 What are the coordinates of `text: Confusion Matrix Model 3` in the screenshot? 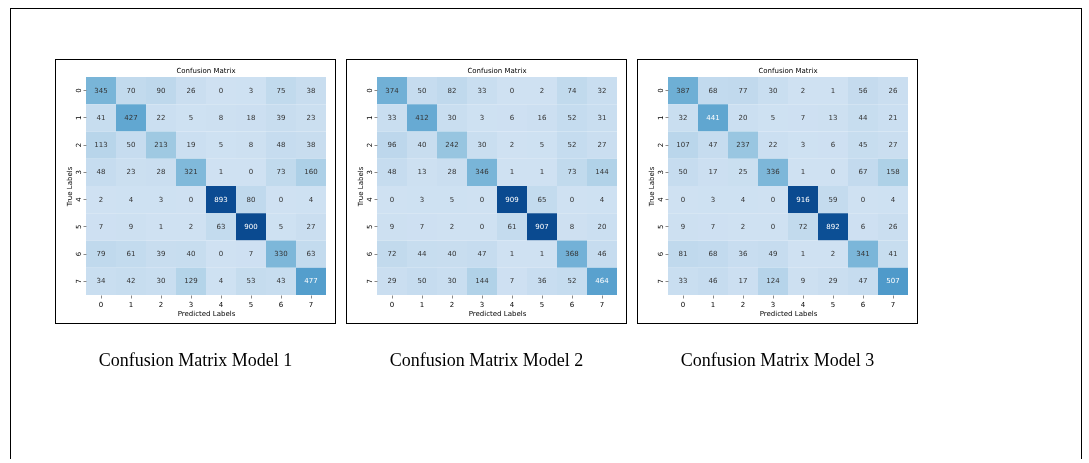 It's located at (777, 360).